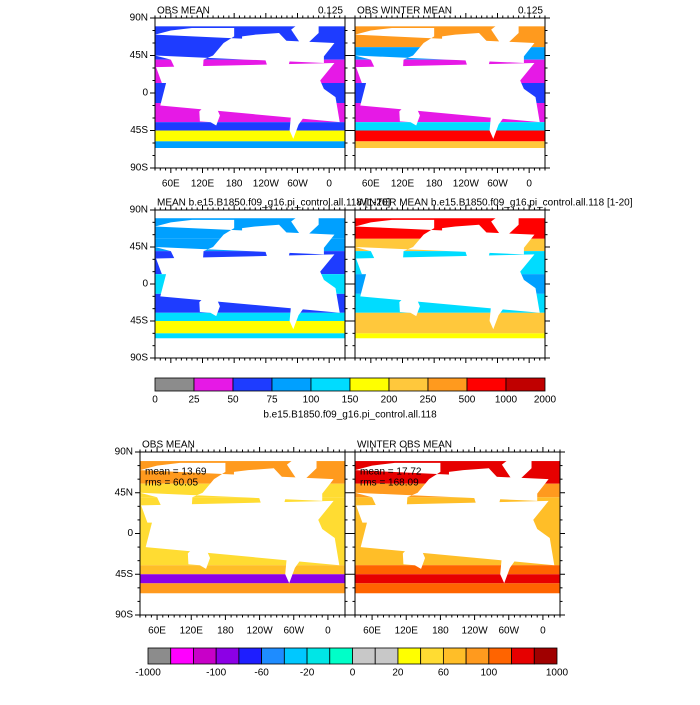 Image resolution: width=700 pixels, height=705 pixels. Describe the element at coordinates (216, 673) in the screenshot. I see `colorbar-label: -100` at that location.